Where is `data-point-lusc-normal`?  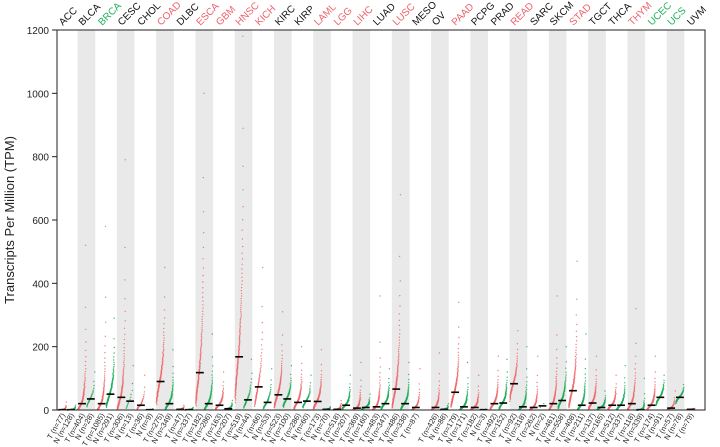 data-point-lusc-normal is located at coordinates (409, 362).